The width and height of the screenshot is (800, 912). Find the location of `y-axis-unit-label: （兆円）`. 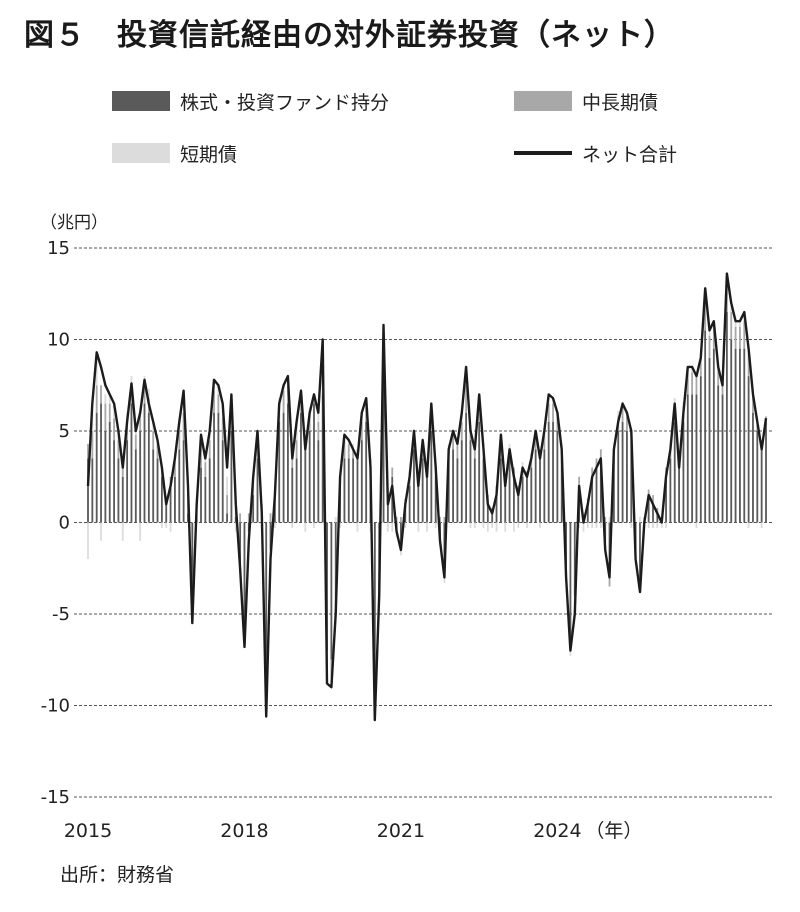

y-axis-unit-label: （兆円） is located at coordinates (74, 223).